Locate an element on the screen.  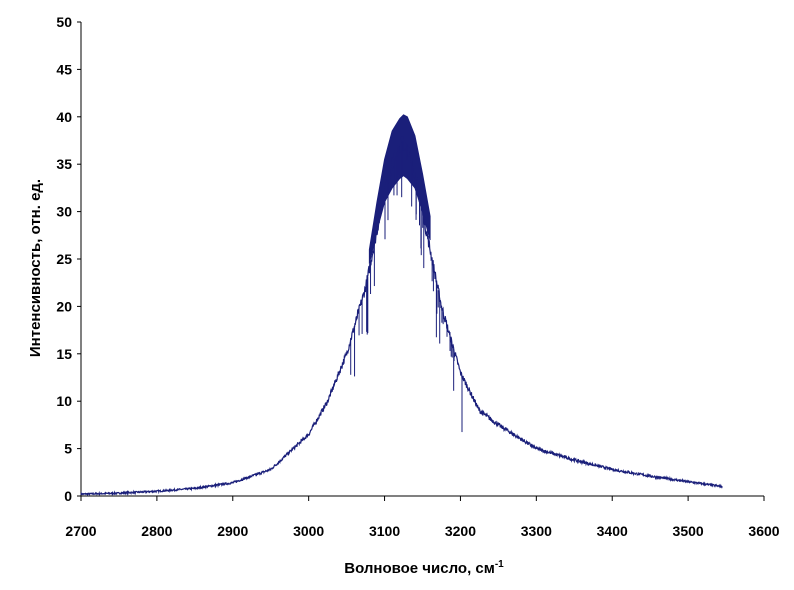
y-tick-label: 0 is located at coordinates (68, 496).